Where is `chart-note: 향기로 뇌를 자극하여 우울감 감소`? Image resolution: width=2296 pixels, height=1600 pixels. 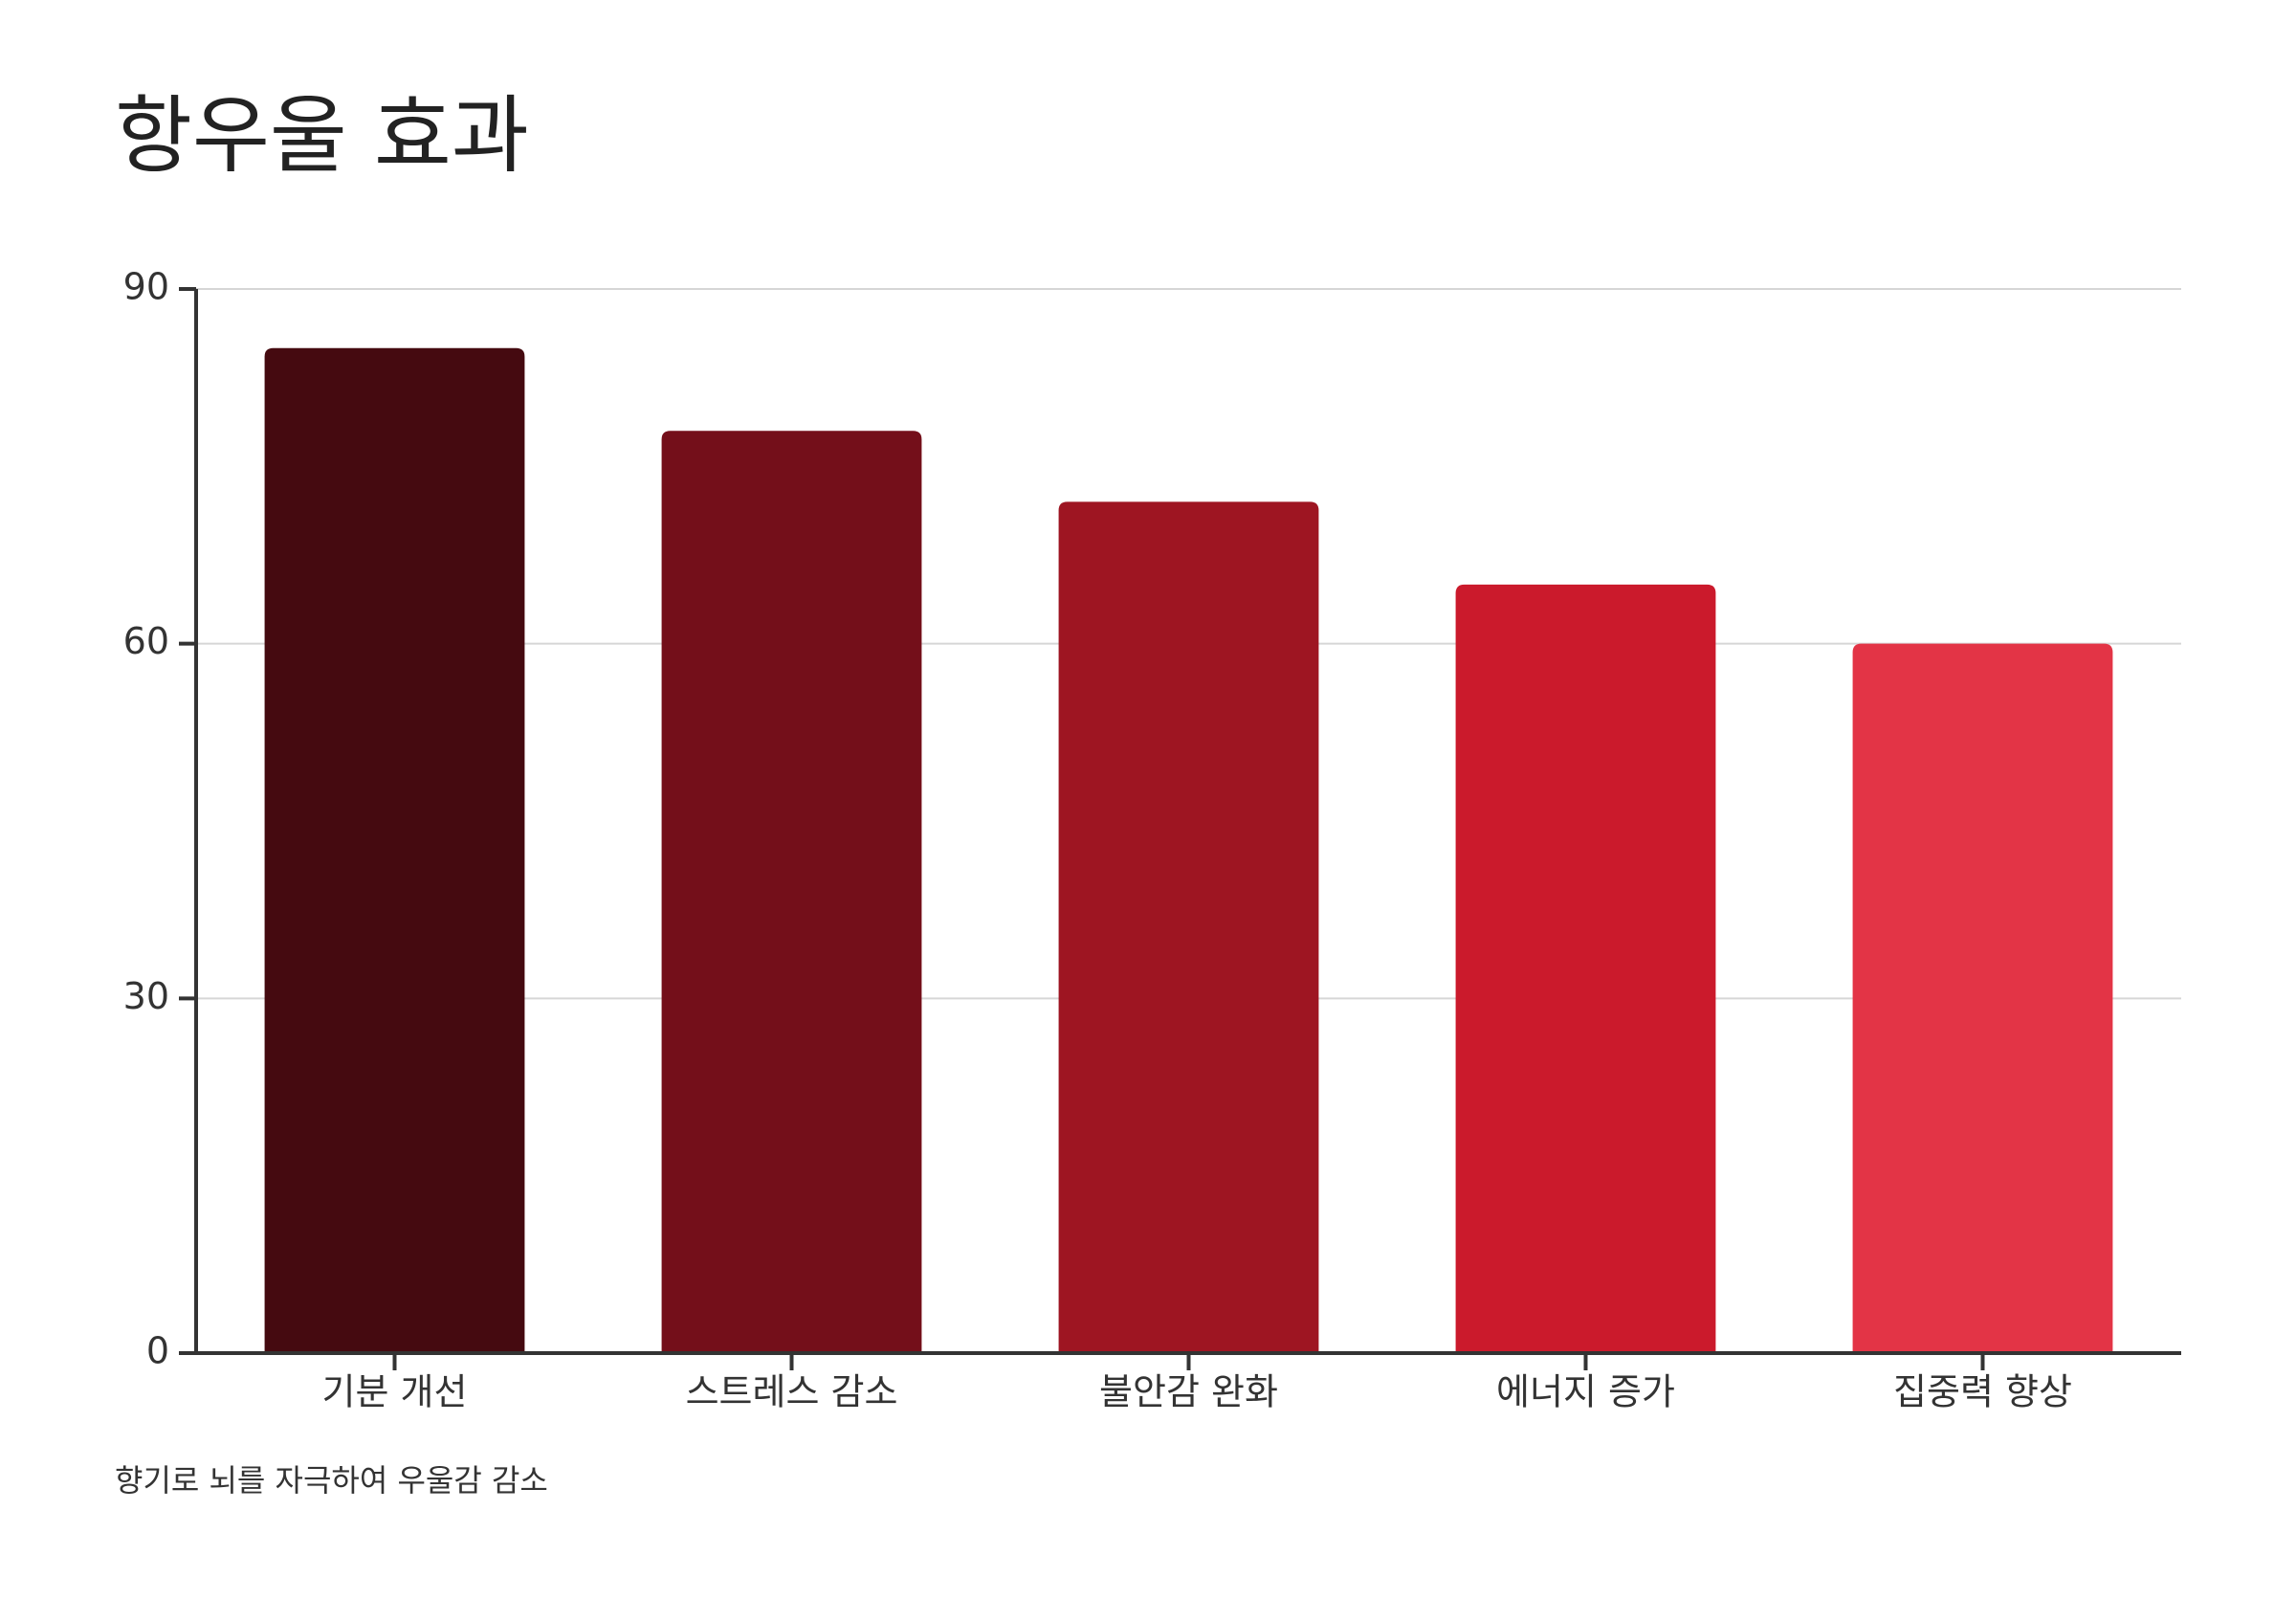 chart-note: 향기로 뇌를 자극하여 우울감 감소 is located at coordinates (331, 1480).